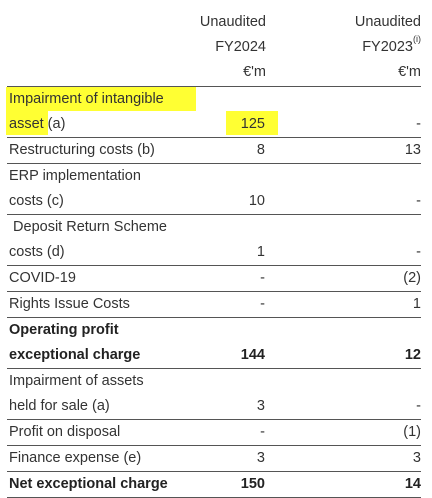  Describe the element at coordinates (387, 22) in the screenshot. I see `header-fy2023-line1: Unaudited` at that location.